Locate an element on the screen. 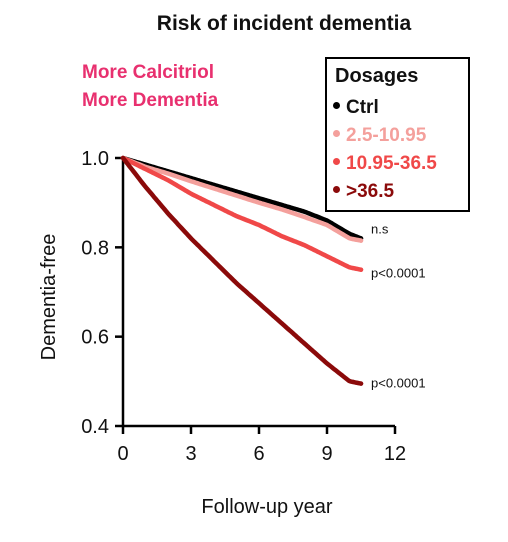  legend: Dosages Ctrl 2.5-10.95 10.95-36.5 >36.5 is located at coordinates (397, 134).